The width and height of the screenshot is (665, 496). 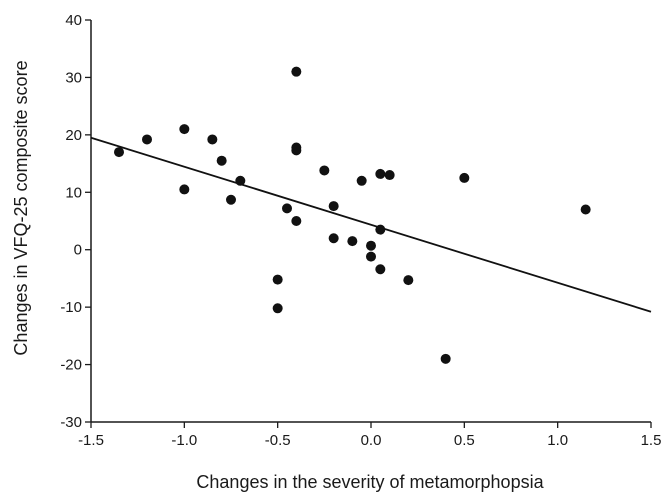 I want to click on x-tick-label: 1.0, so click(x=557, y=440).